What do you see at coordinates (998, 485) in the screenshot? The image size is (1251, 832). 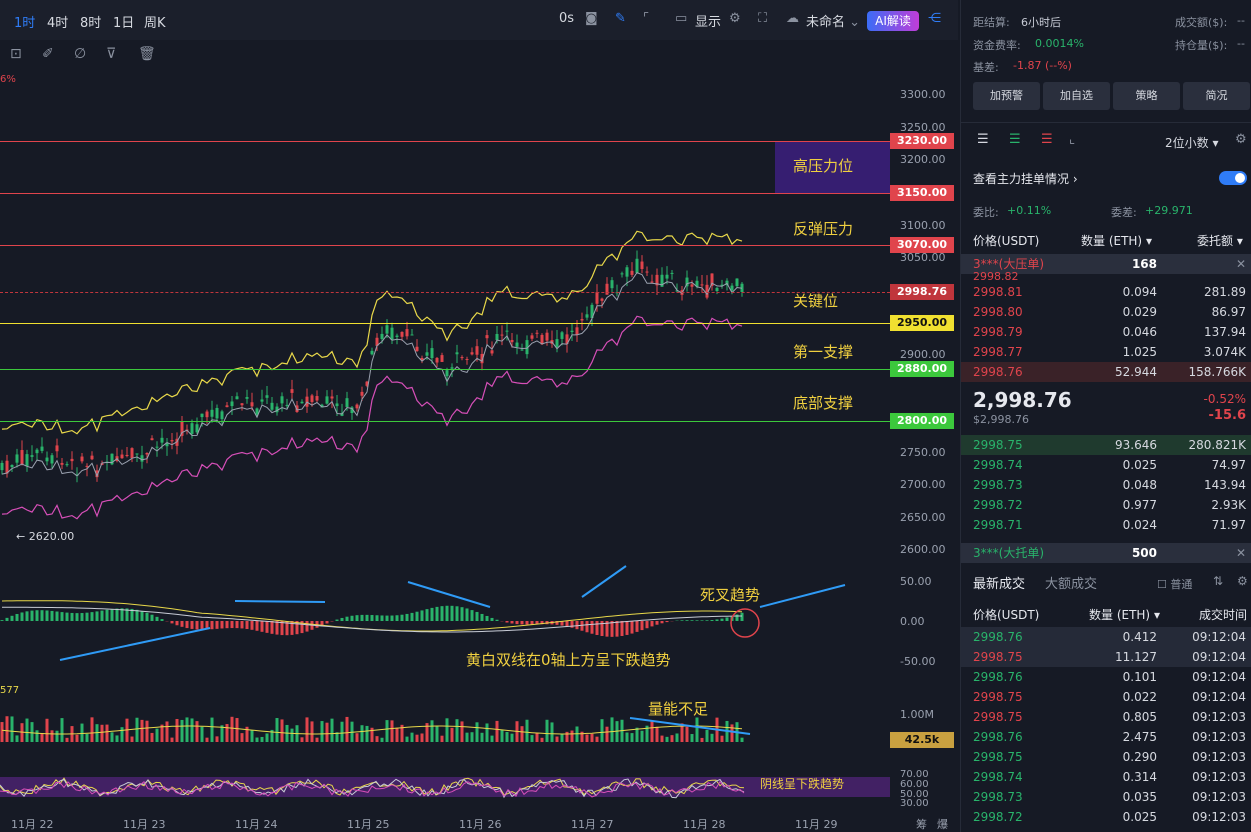 I see `bid-price: 2998.73` at bounding box center [998, 485].